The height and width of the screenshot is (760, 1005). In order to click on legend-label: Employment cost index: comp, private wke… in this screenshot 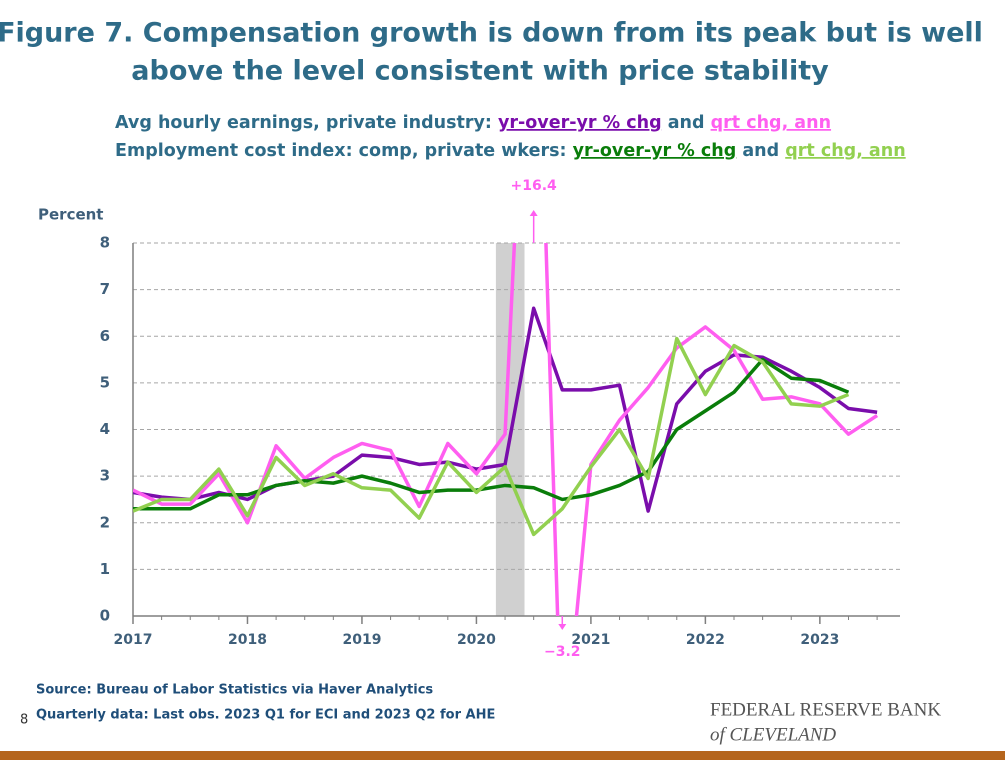, I will do `click(341, 151)`.